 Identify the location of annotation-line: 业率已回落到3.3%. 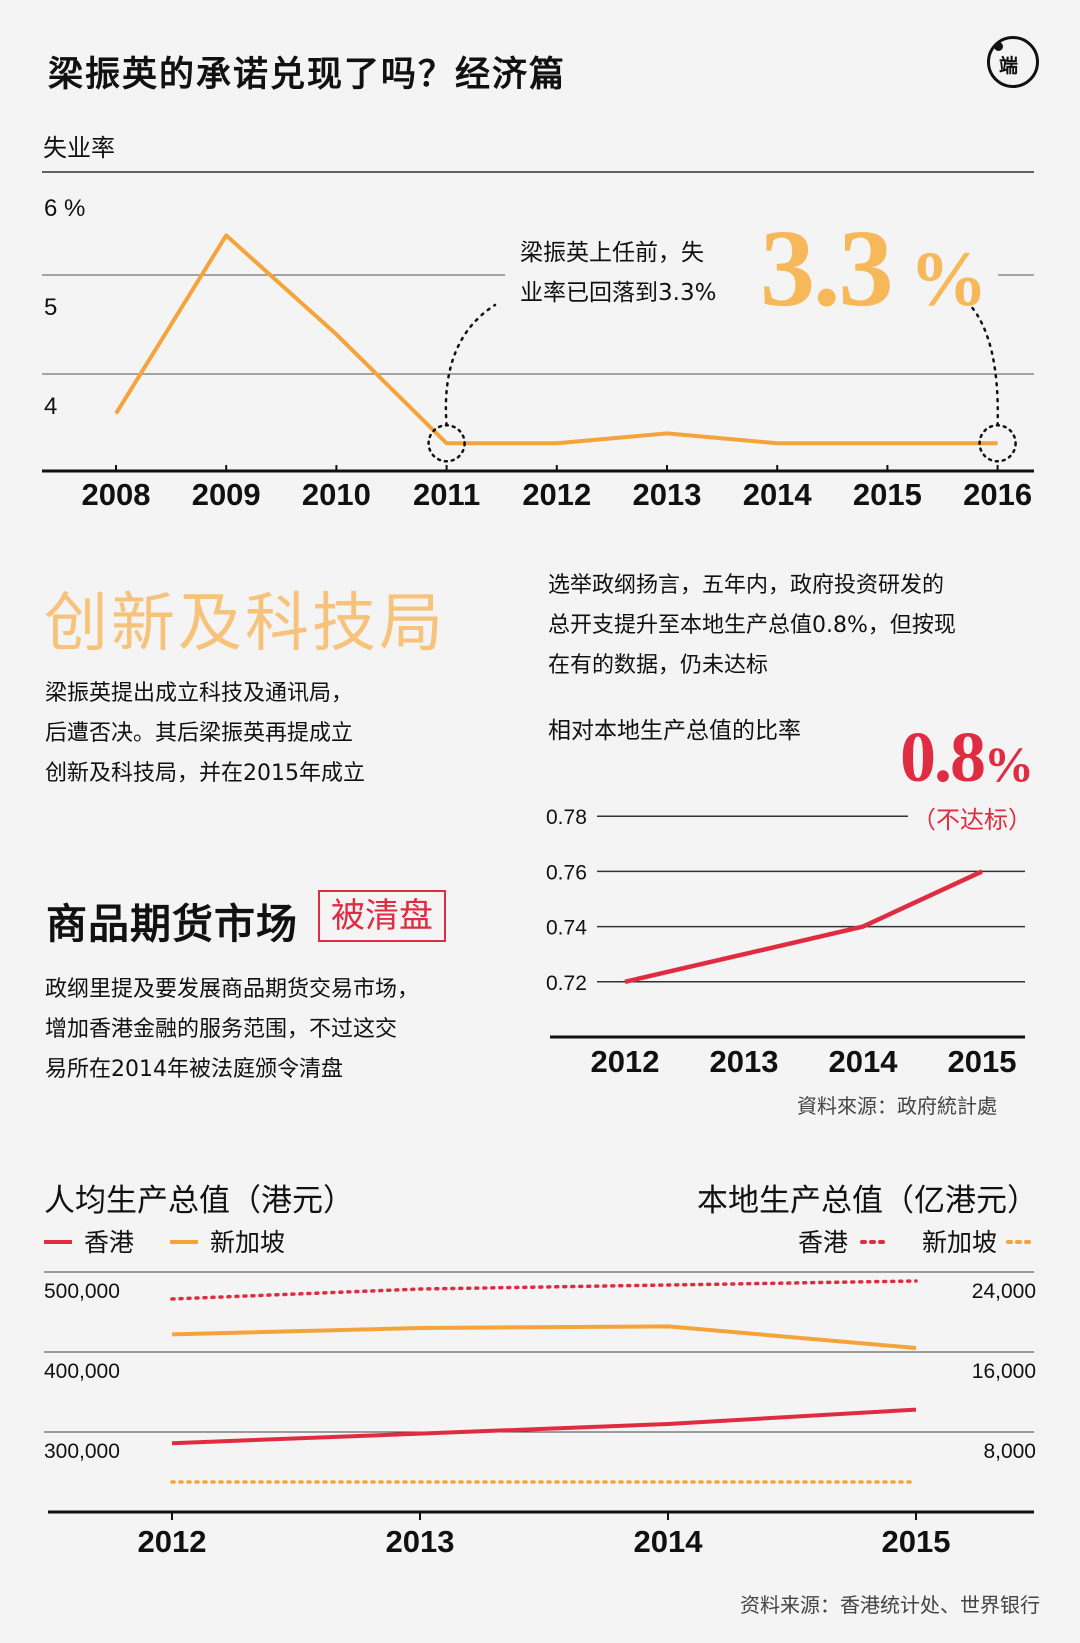
(618, 293).